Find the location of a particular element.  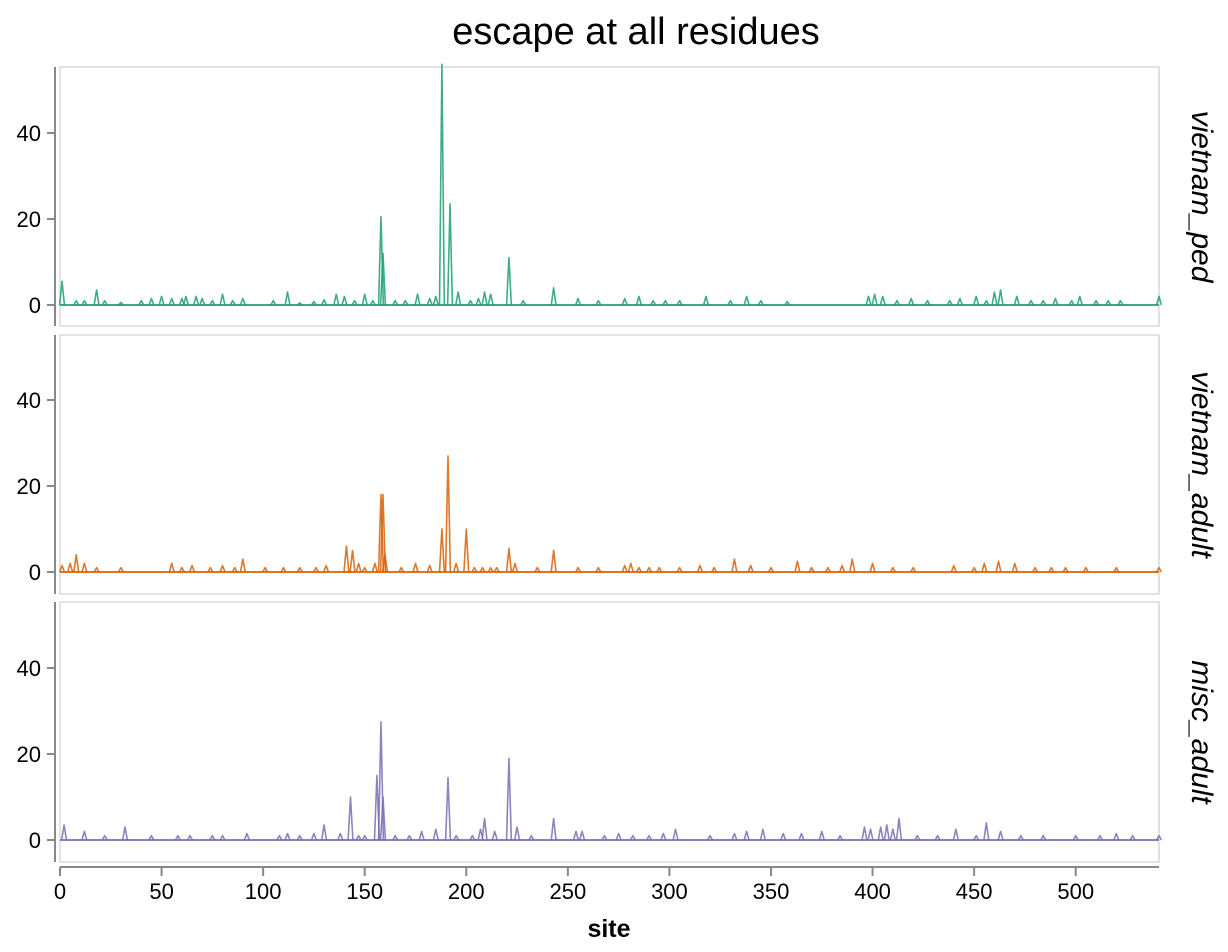

y-tick-label: 20 is located at coordinates (29, 754).